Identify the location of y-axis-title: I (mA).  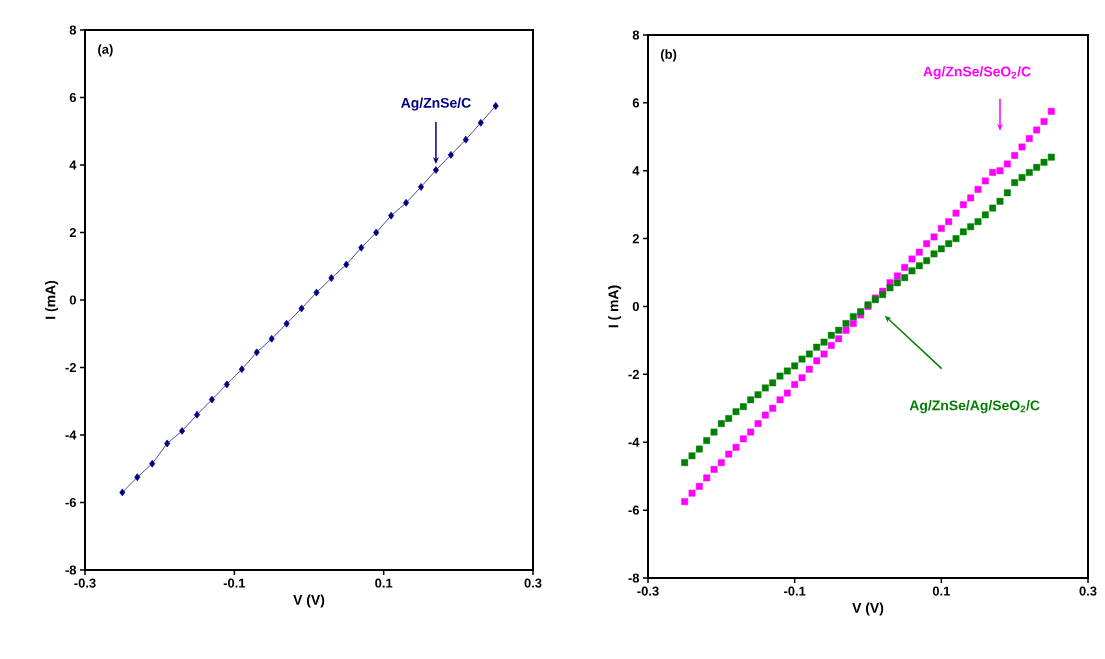
(52, 299).